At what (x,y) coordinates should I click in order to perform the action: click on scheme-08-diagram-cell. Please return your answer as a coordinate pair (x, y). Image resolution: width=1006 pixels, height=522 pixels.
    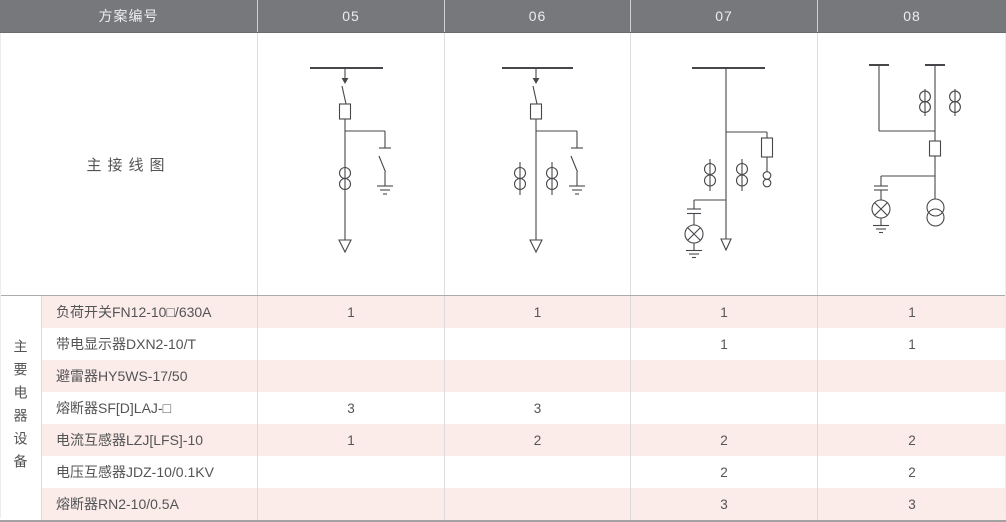
    Looking at the image, I should click on (911, 164).